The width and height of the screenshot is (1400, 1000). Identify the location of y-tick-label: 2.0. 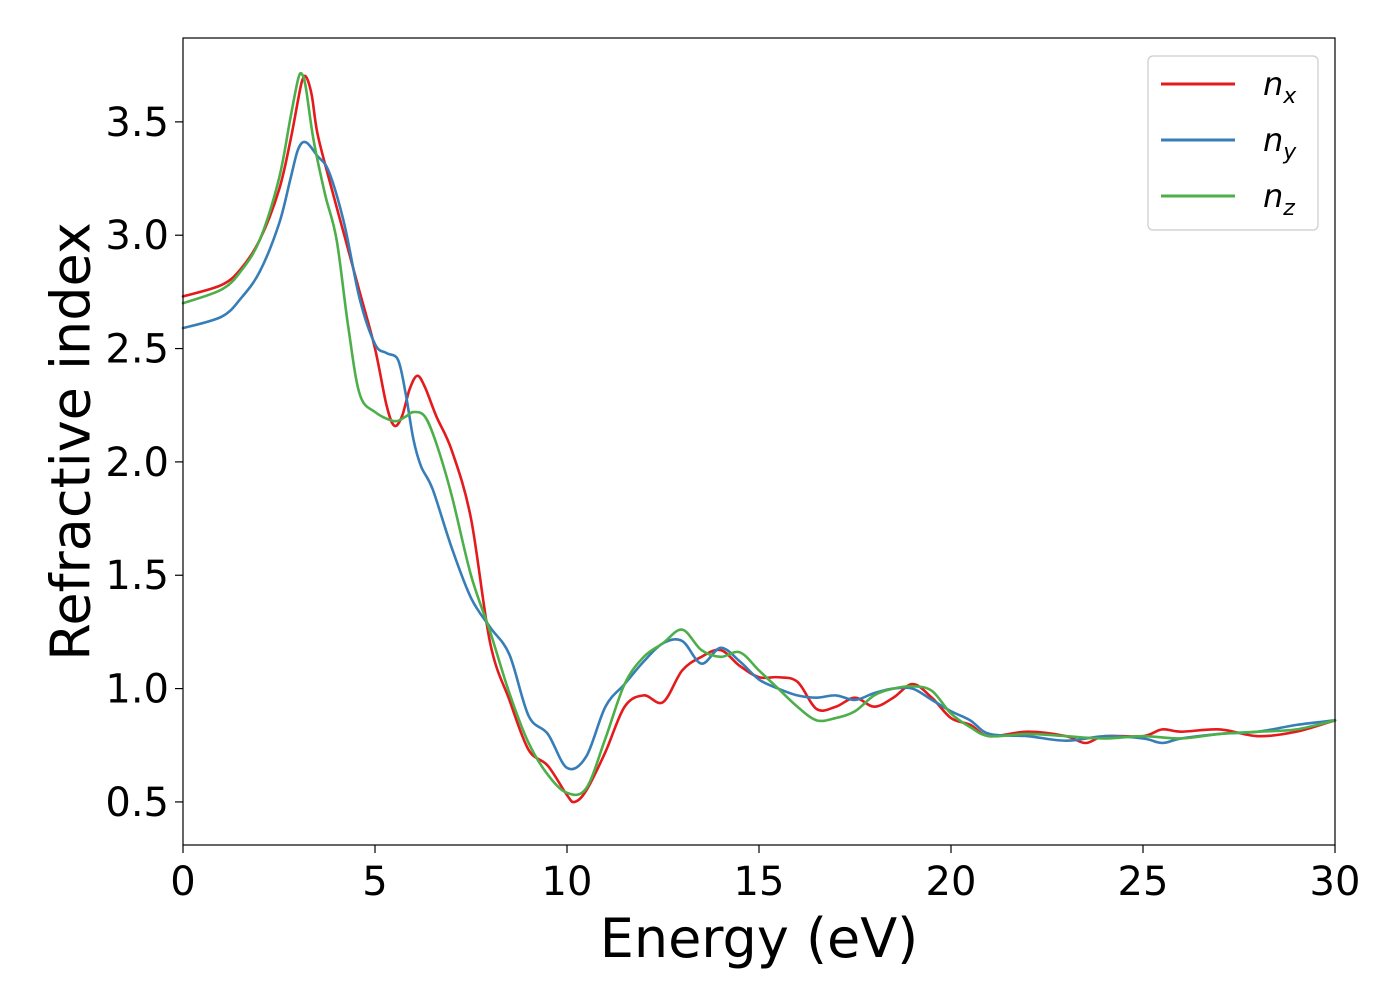
(137, 463).